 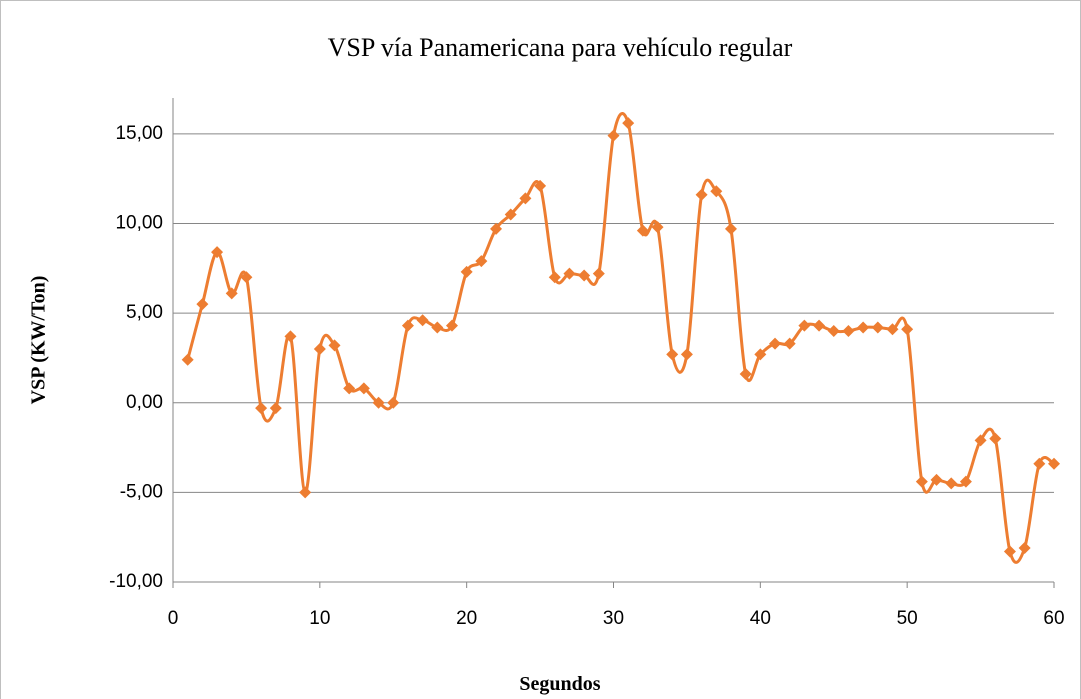 What do you see at coordinates (139, 133) in the screenshot?
I see `y-tick-label: 15,00` at bounding box center [139, 133].